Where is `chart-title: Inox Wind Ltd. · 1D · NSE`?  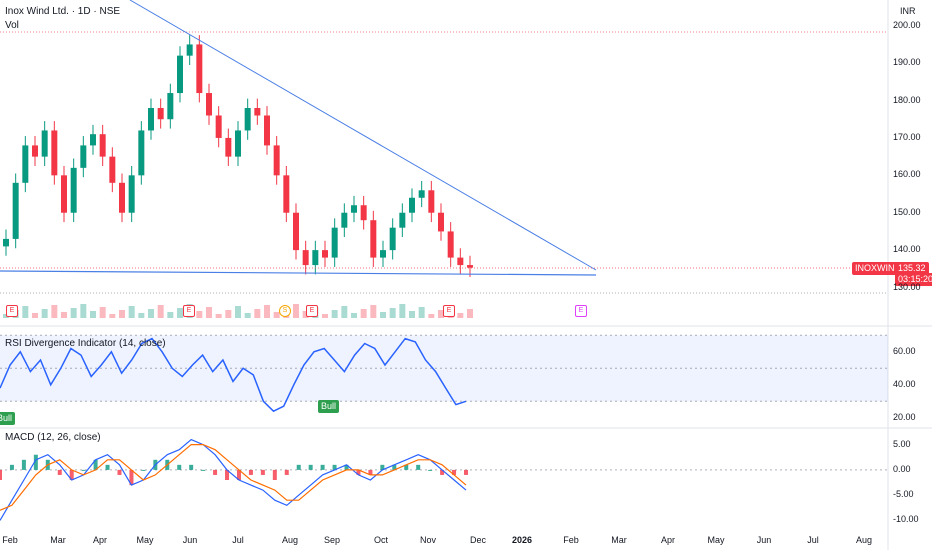 chart-title: Inox Wind Ltd. · 1D · NSE is located at coordinates (63, 11).